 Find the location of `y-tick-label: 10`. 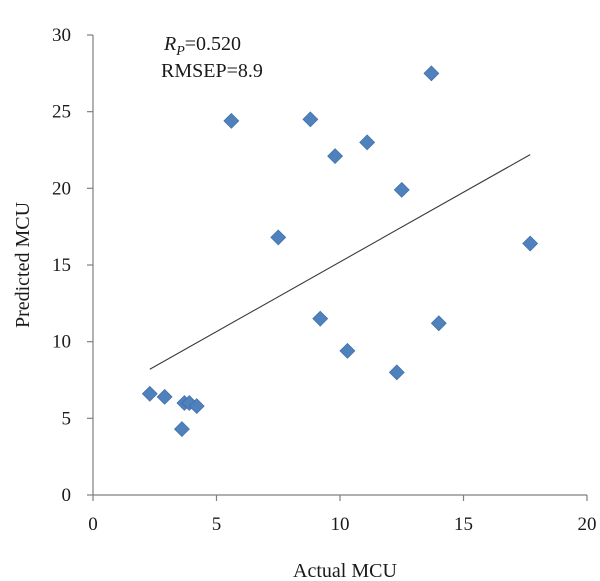

y-tick-label: 10 is located at coordinates (61, 342).